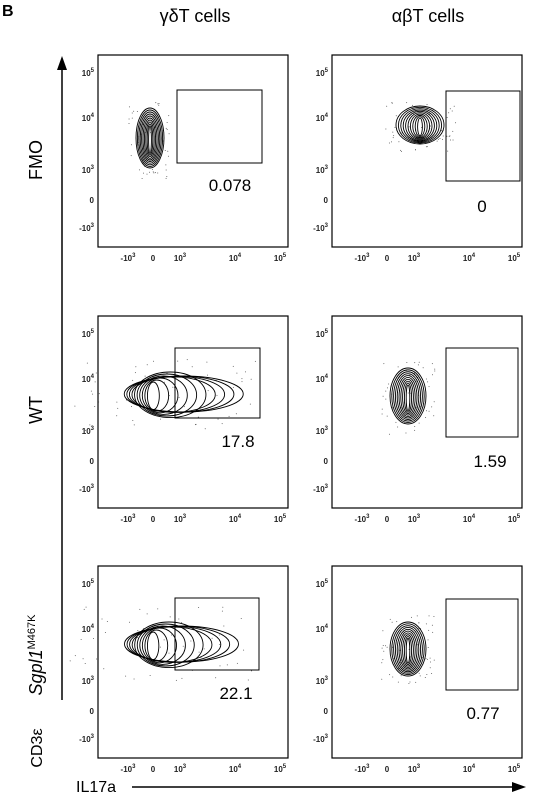 The width and height of the screenshot is (554, 799). Describe the element at coordinates (32, 632) in the screenshot. I see `superscript: M467K` at that location.